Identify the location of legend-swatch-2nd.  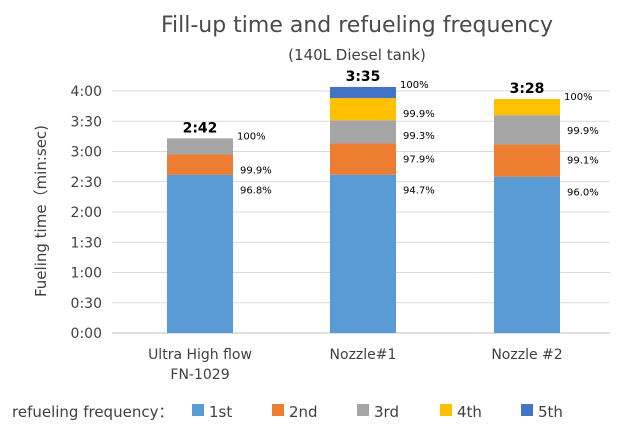
(278, 410).